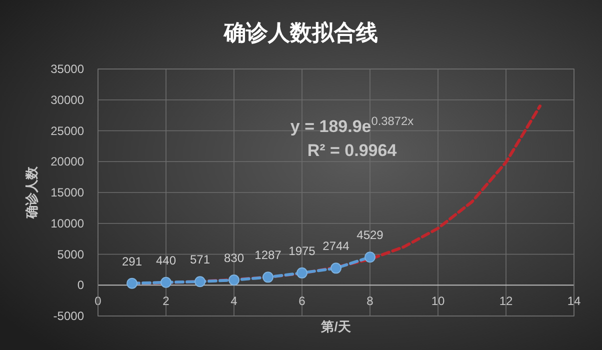 The height and width of the screenshot is (350, 602). Describe the element at coordinates (302, 301) in the screenshot. I see `x-tick-label: 6` at that location.